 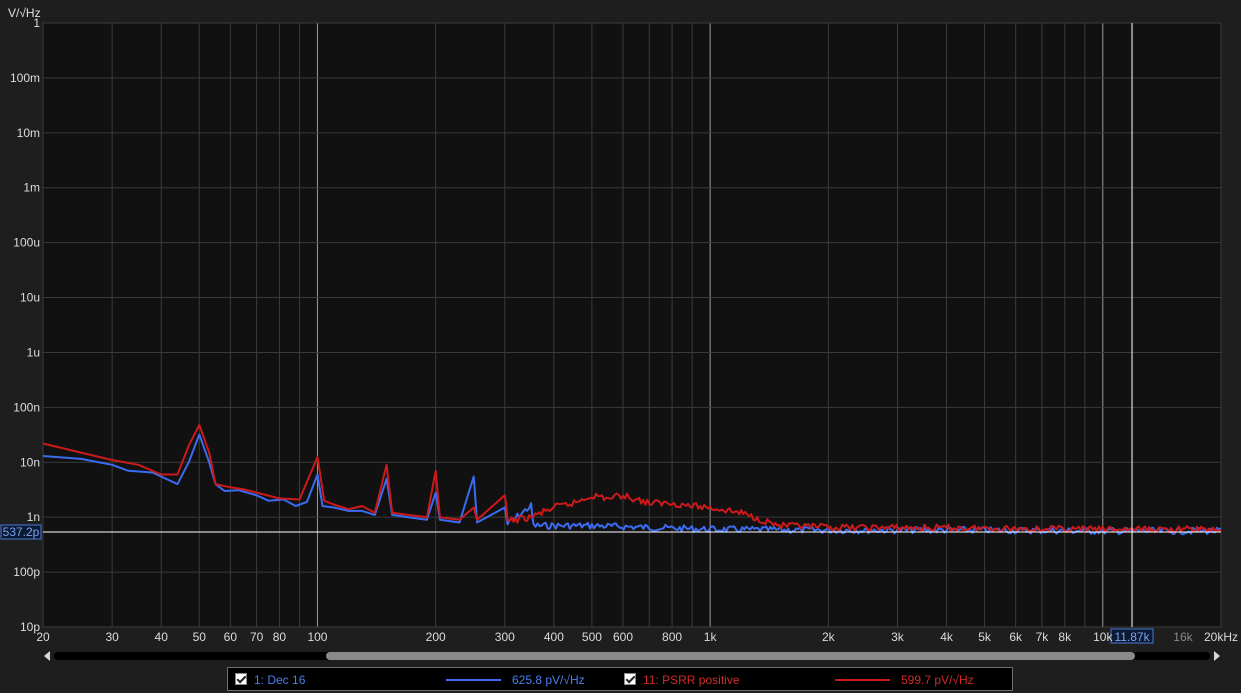 I want to click on x-tick-label-7: 100, so click(x=317, y=637).